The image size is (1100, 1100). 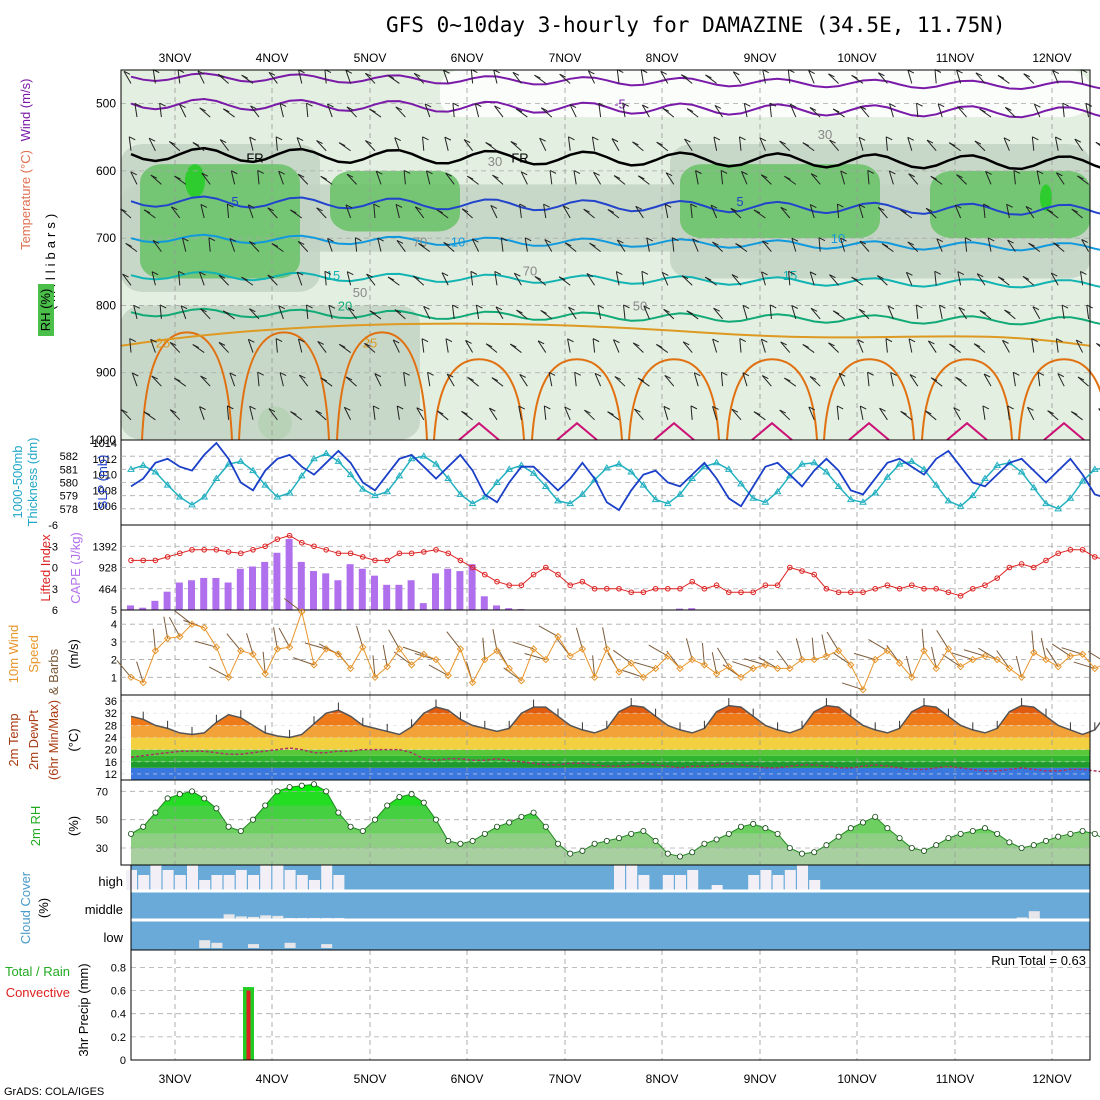 I want to click on precip-tick: 0.8, so click(x=118, y=968).